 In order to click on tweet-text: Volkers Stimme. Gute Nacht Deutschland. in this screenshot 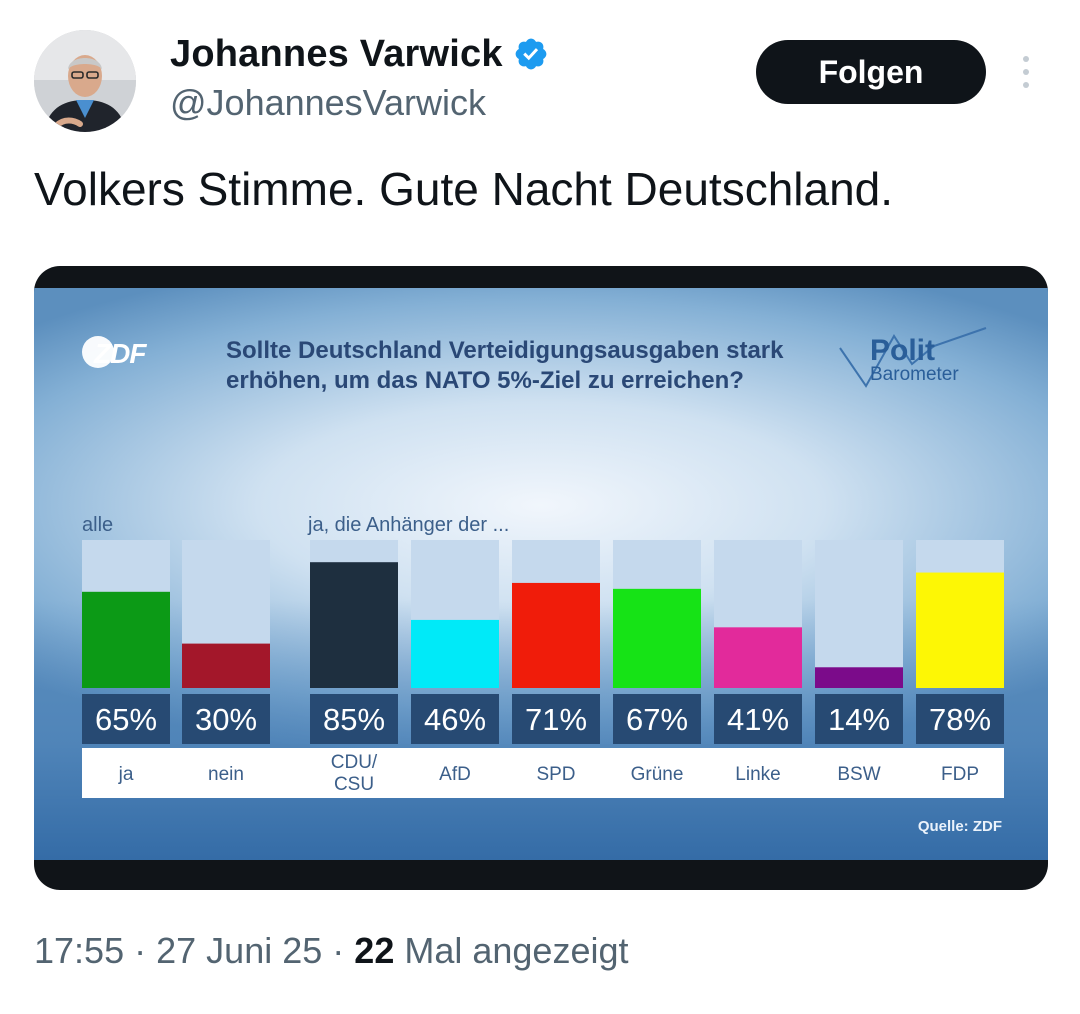, I will do `click(464, 189)`.